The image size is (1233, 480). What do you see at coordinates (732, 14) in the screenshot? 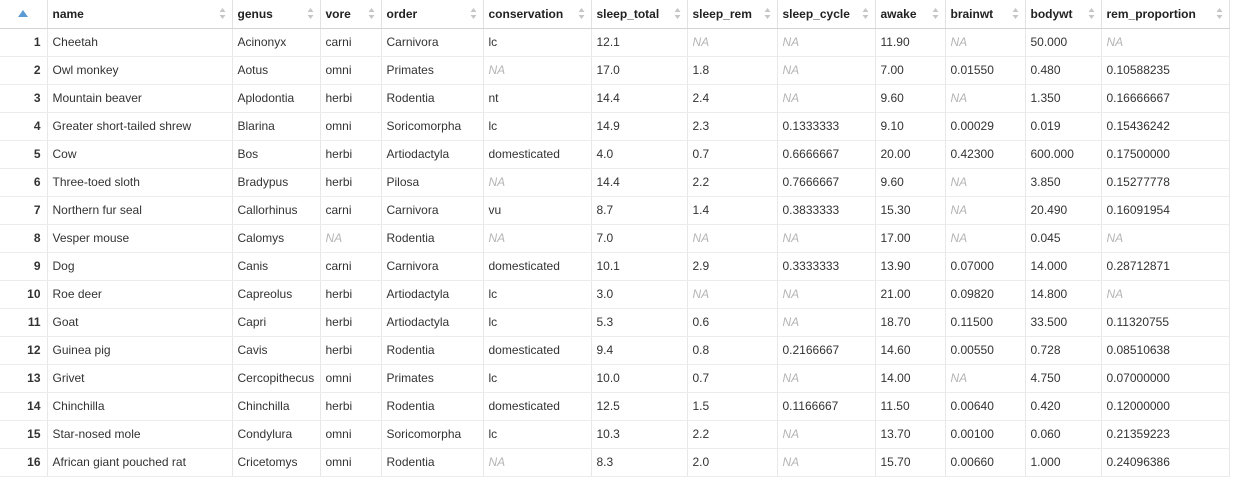
I see `column-header-sleep-rem: sleep_rem` at bounding box center [732, 14].